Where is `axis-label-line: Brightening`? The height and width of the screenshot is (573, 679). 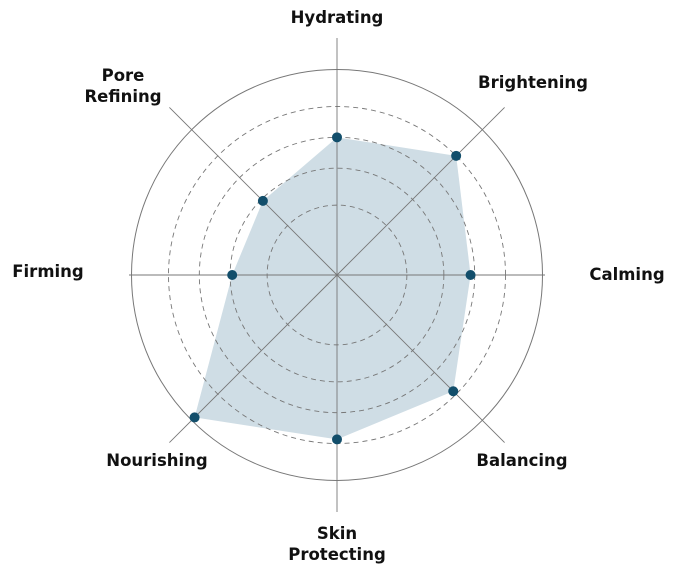 axis-label-line: Brightening is located at coordinates (533, 82).